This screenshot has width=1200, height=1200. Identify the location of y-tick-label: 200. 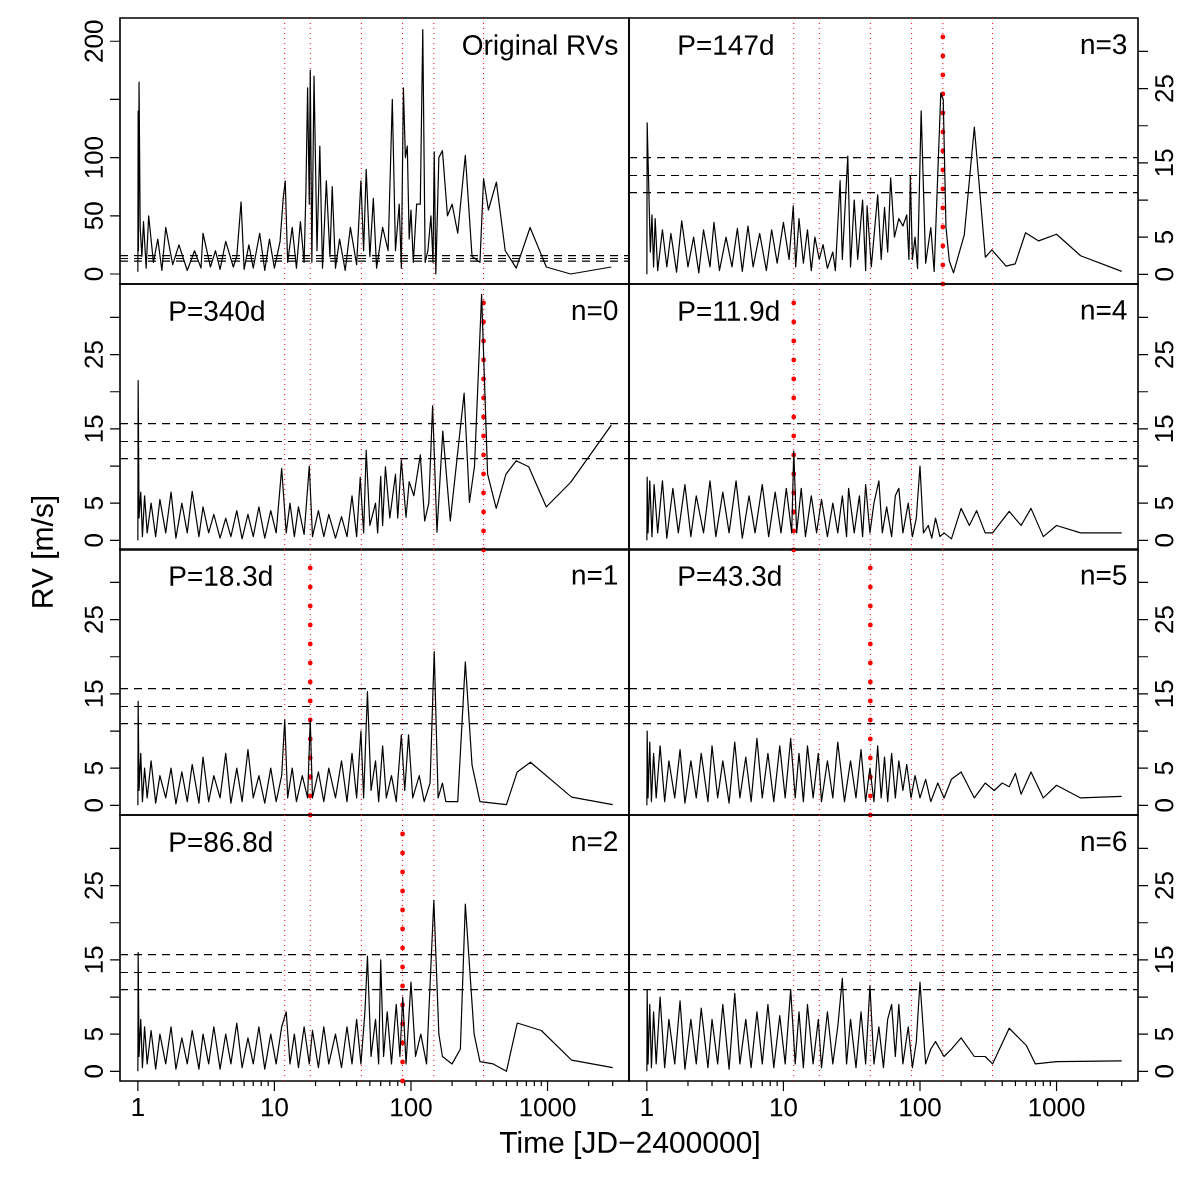
(93, 41).